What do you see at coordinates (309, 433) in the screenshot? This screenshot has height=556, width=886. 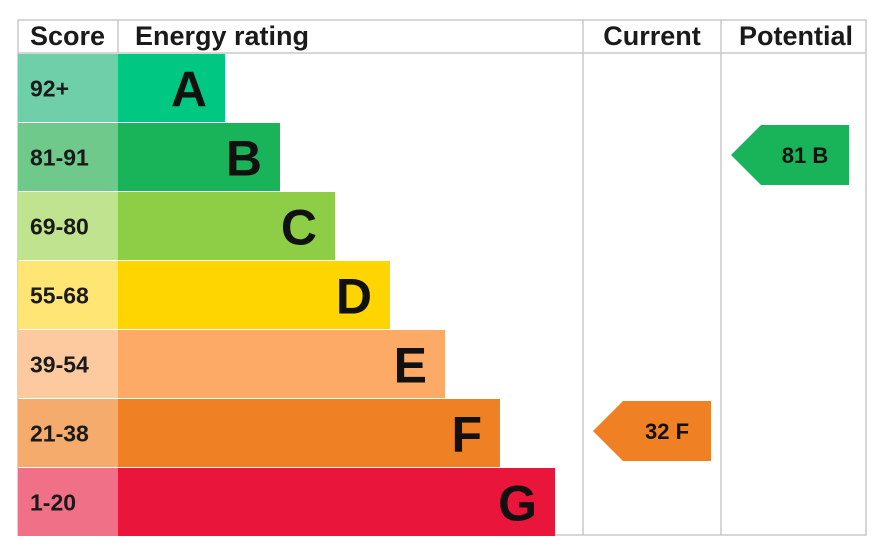 I see `rating-bar-f` at bounding box center [309, 433].